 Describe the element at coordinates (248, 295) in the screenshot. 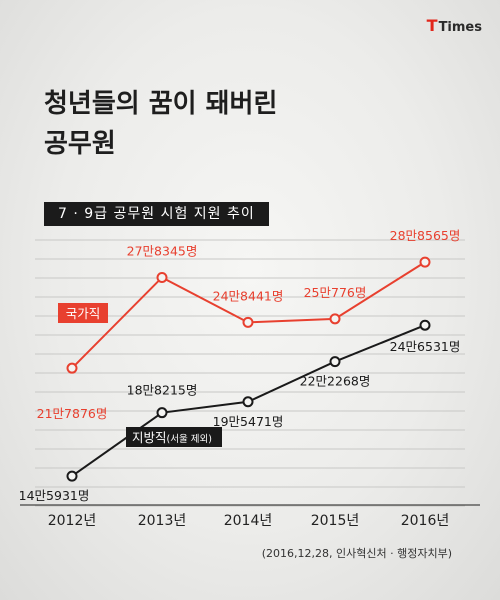

I see `data-label: 24만8441명` at that location.